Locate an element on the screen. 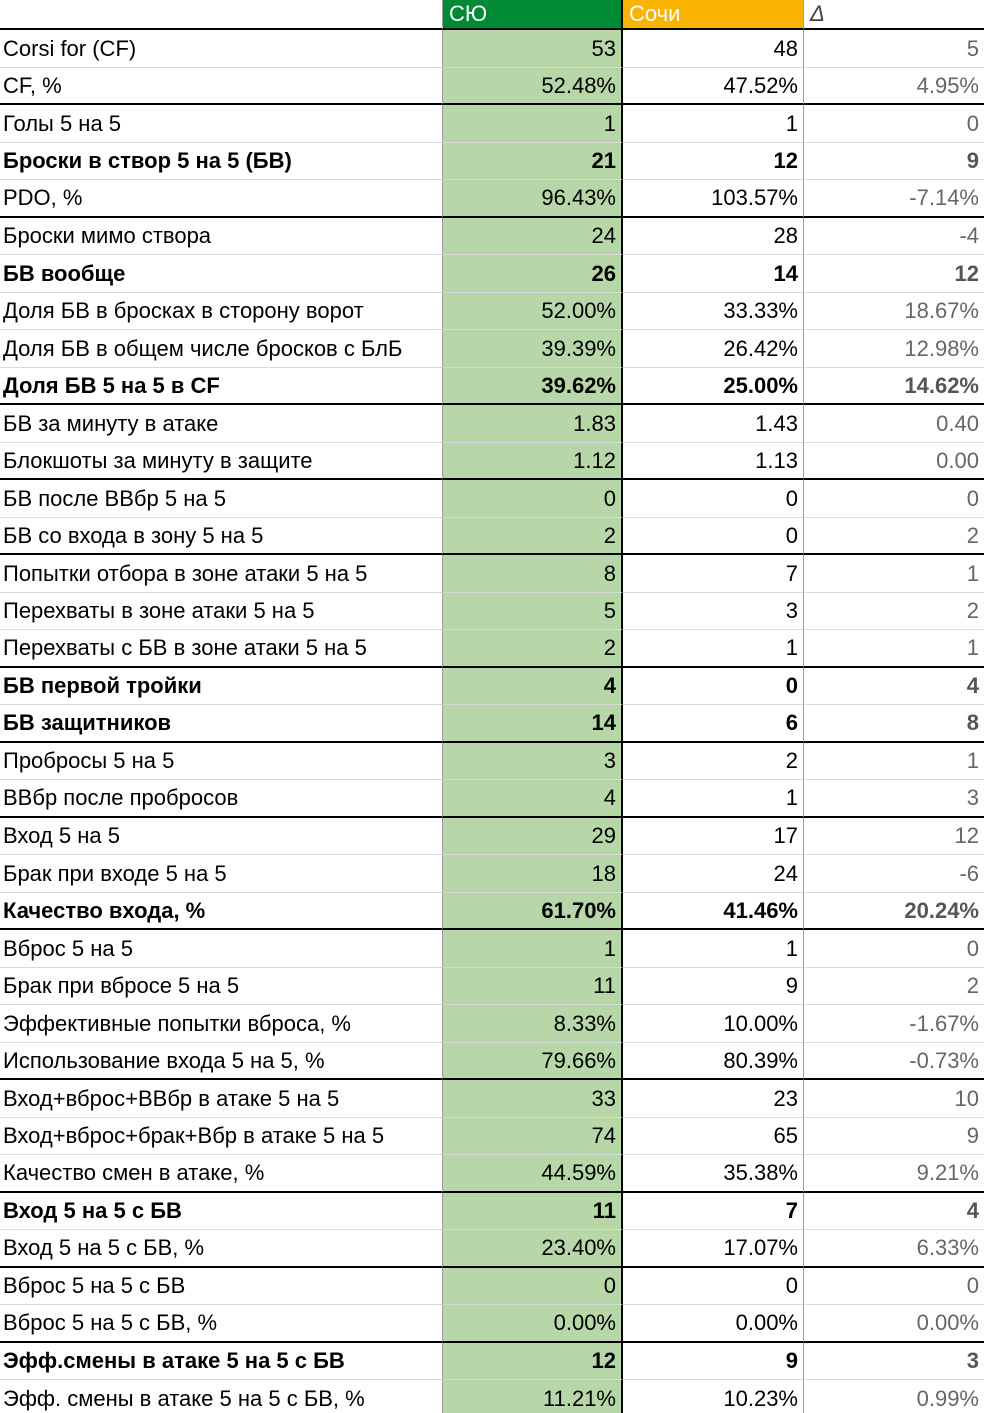 This screenshot has width=984, height=1413. team1-value-cell: 52.00% is located at coordinates (533, 311).